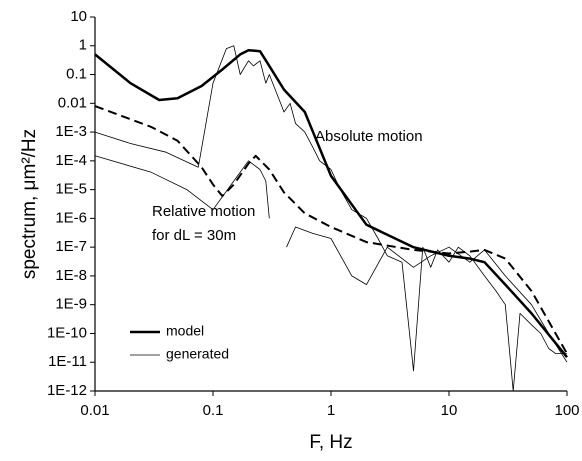  What do you see at coordinates (67, 390) in the screenshot?
I see `y-tick-label: 1E-12` at bounding box center [67, 390].